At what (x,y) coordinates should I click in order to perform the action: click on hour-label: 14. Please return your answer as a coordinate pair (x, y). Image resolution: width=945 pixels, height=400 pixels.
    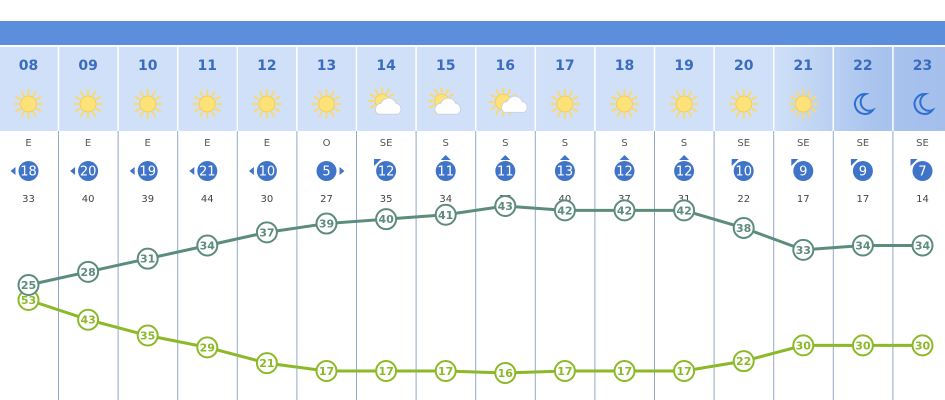
    Looking at the image, I should click on (386, 66).